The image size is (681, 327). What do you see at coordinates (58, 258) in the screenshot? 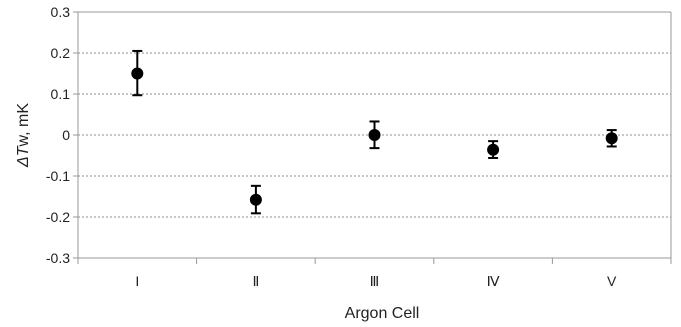
I see `y-tick-label: -0.3` at bounding box center [58, 258].